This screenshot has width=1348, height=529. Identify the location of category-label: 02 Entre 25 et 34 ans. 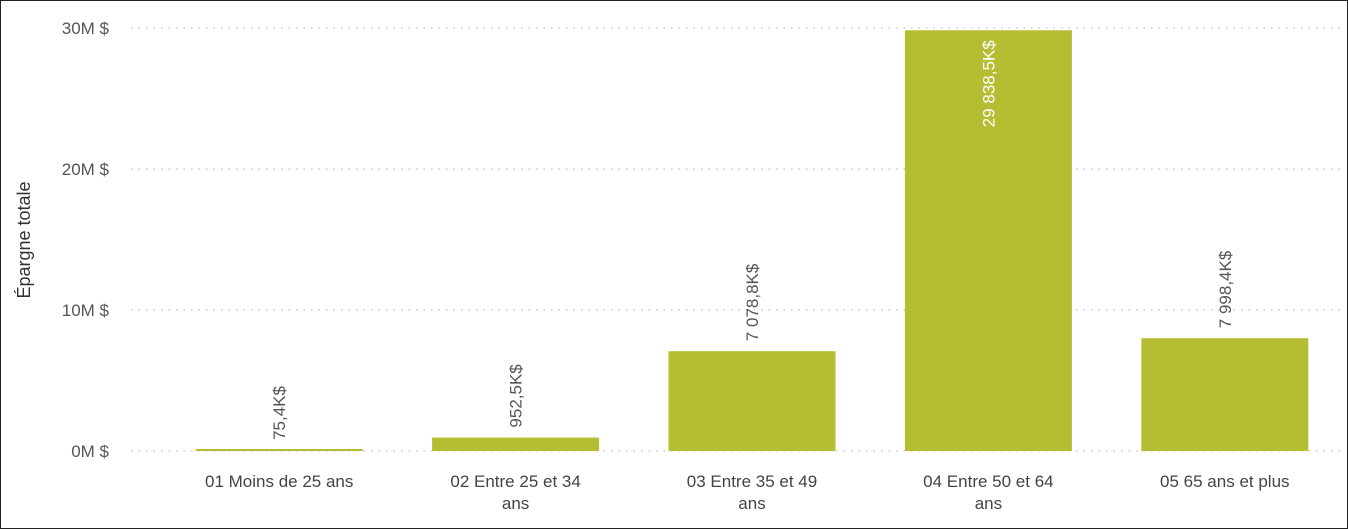
(515, 492).